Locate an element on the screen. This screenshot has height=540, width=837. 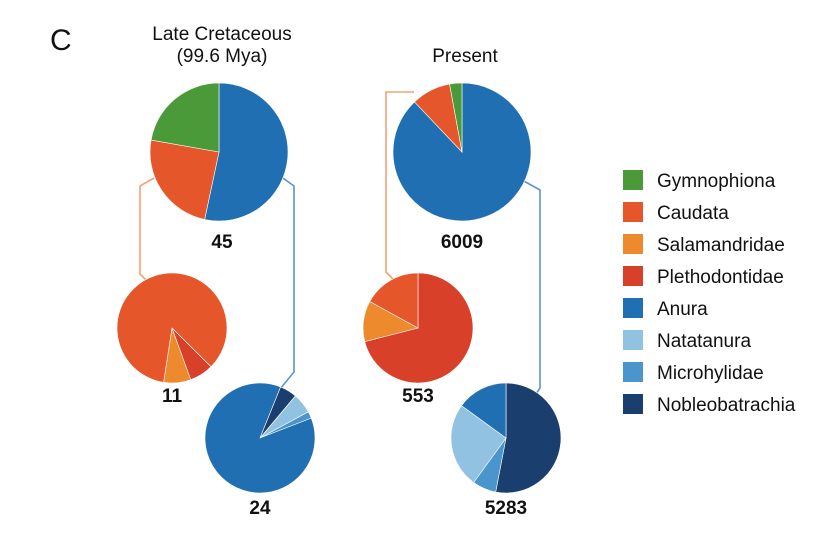
legend-label-salamandridae: Salamandridae is located at coordinates (721, 245).